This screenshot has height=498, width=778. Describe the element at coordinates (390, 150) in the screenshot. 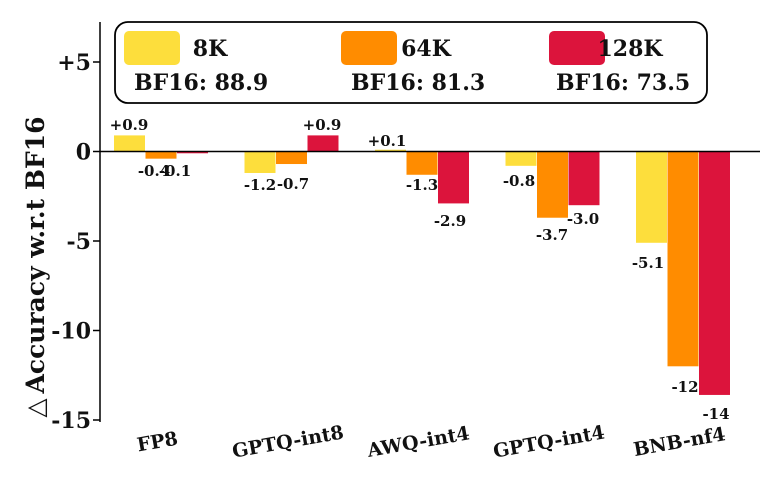

I see `bar-awq-int4-8k` at that location.